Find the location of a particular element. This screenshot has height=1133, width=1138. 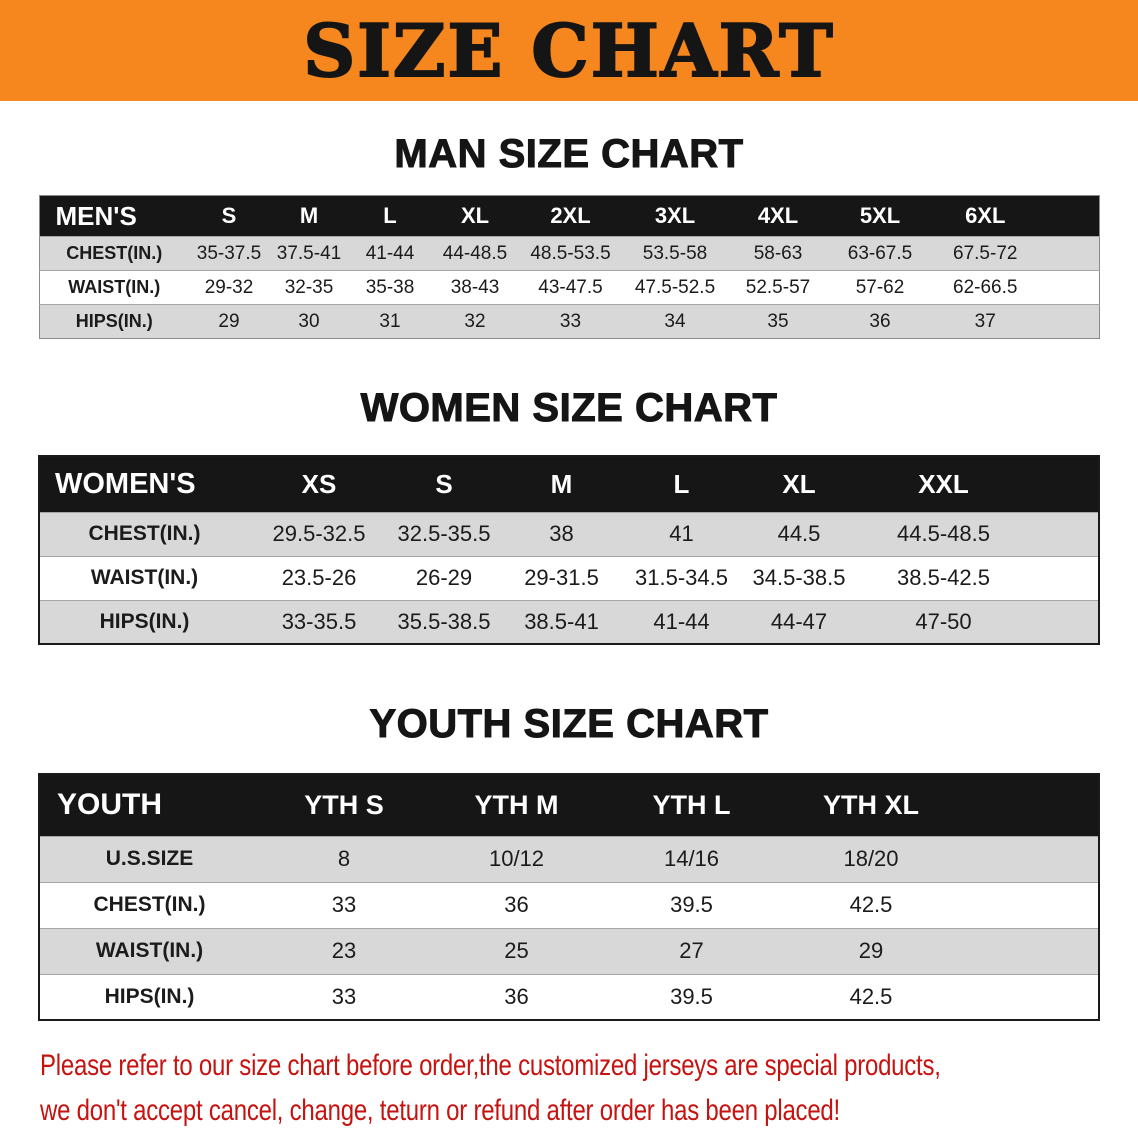

size-column-header: 4XL is located at coordinates (778, 216).